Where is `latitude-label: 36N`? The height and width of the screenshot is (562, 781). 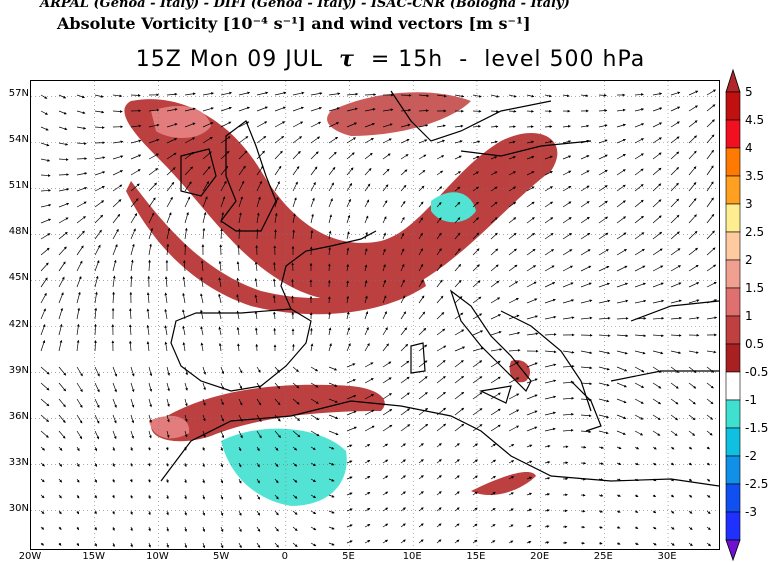
latitude-label: 36N is located at coordinates (18, 416).